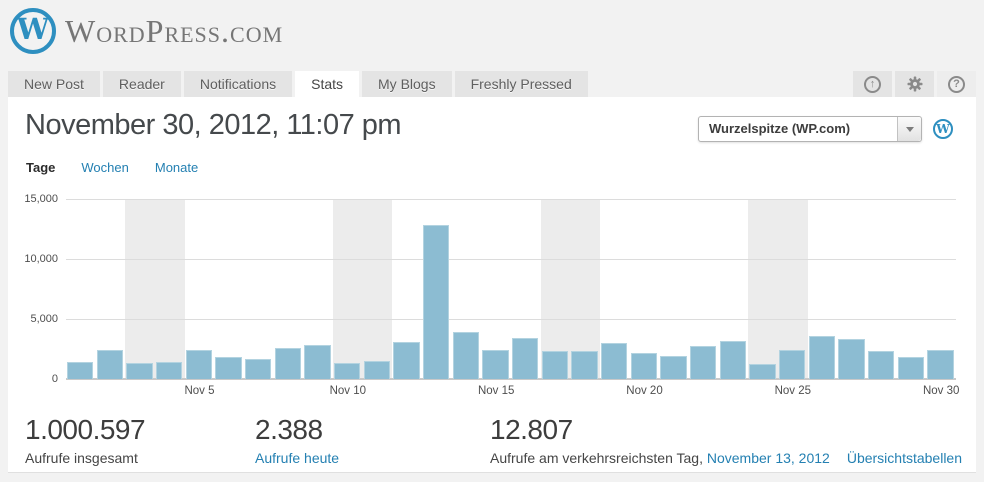 Image resolution: width=984 pixels, height=482 pixels. Describe the element at coordinates (199, 391) in the screenshot. I see `x-axis-label: Nov 5` at that location.